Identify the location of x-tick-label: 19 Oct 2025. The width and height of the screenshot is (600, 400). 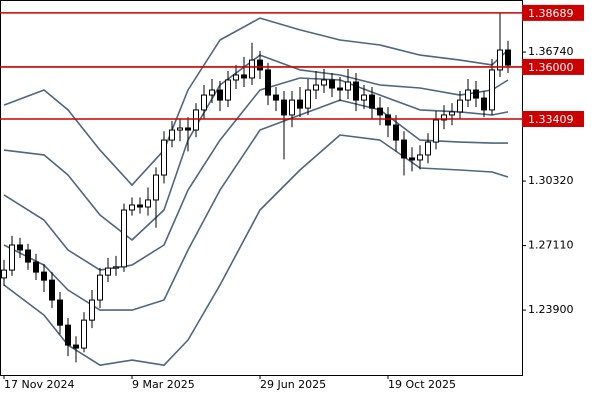
(422, 384).